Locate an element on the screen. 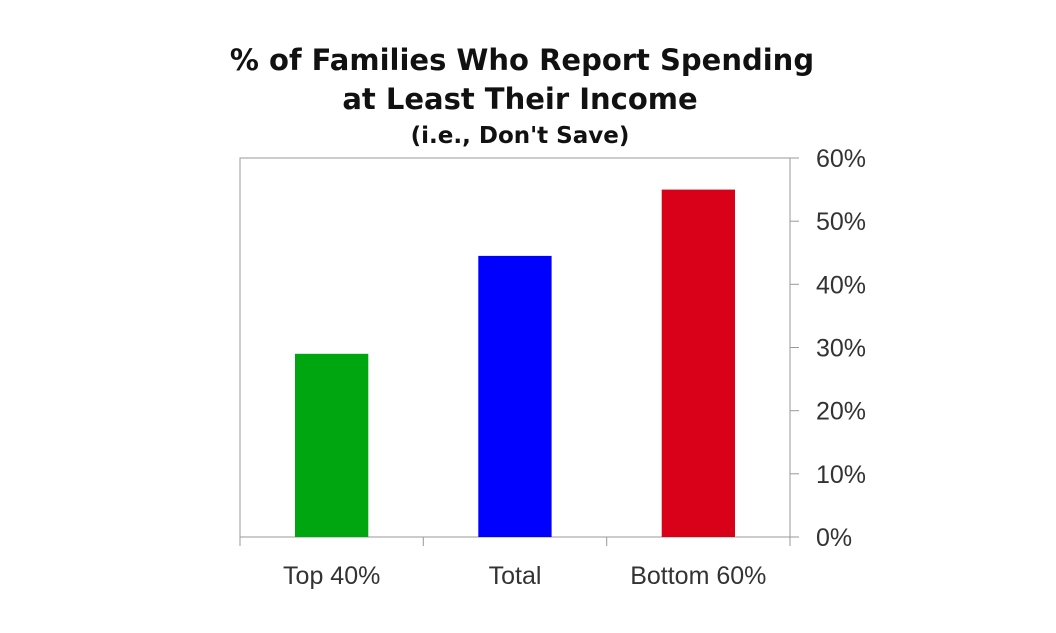  x-tick-label: Bottom 60% is located at coordinates (698, 576).